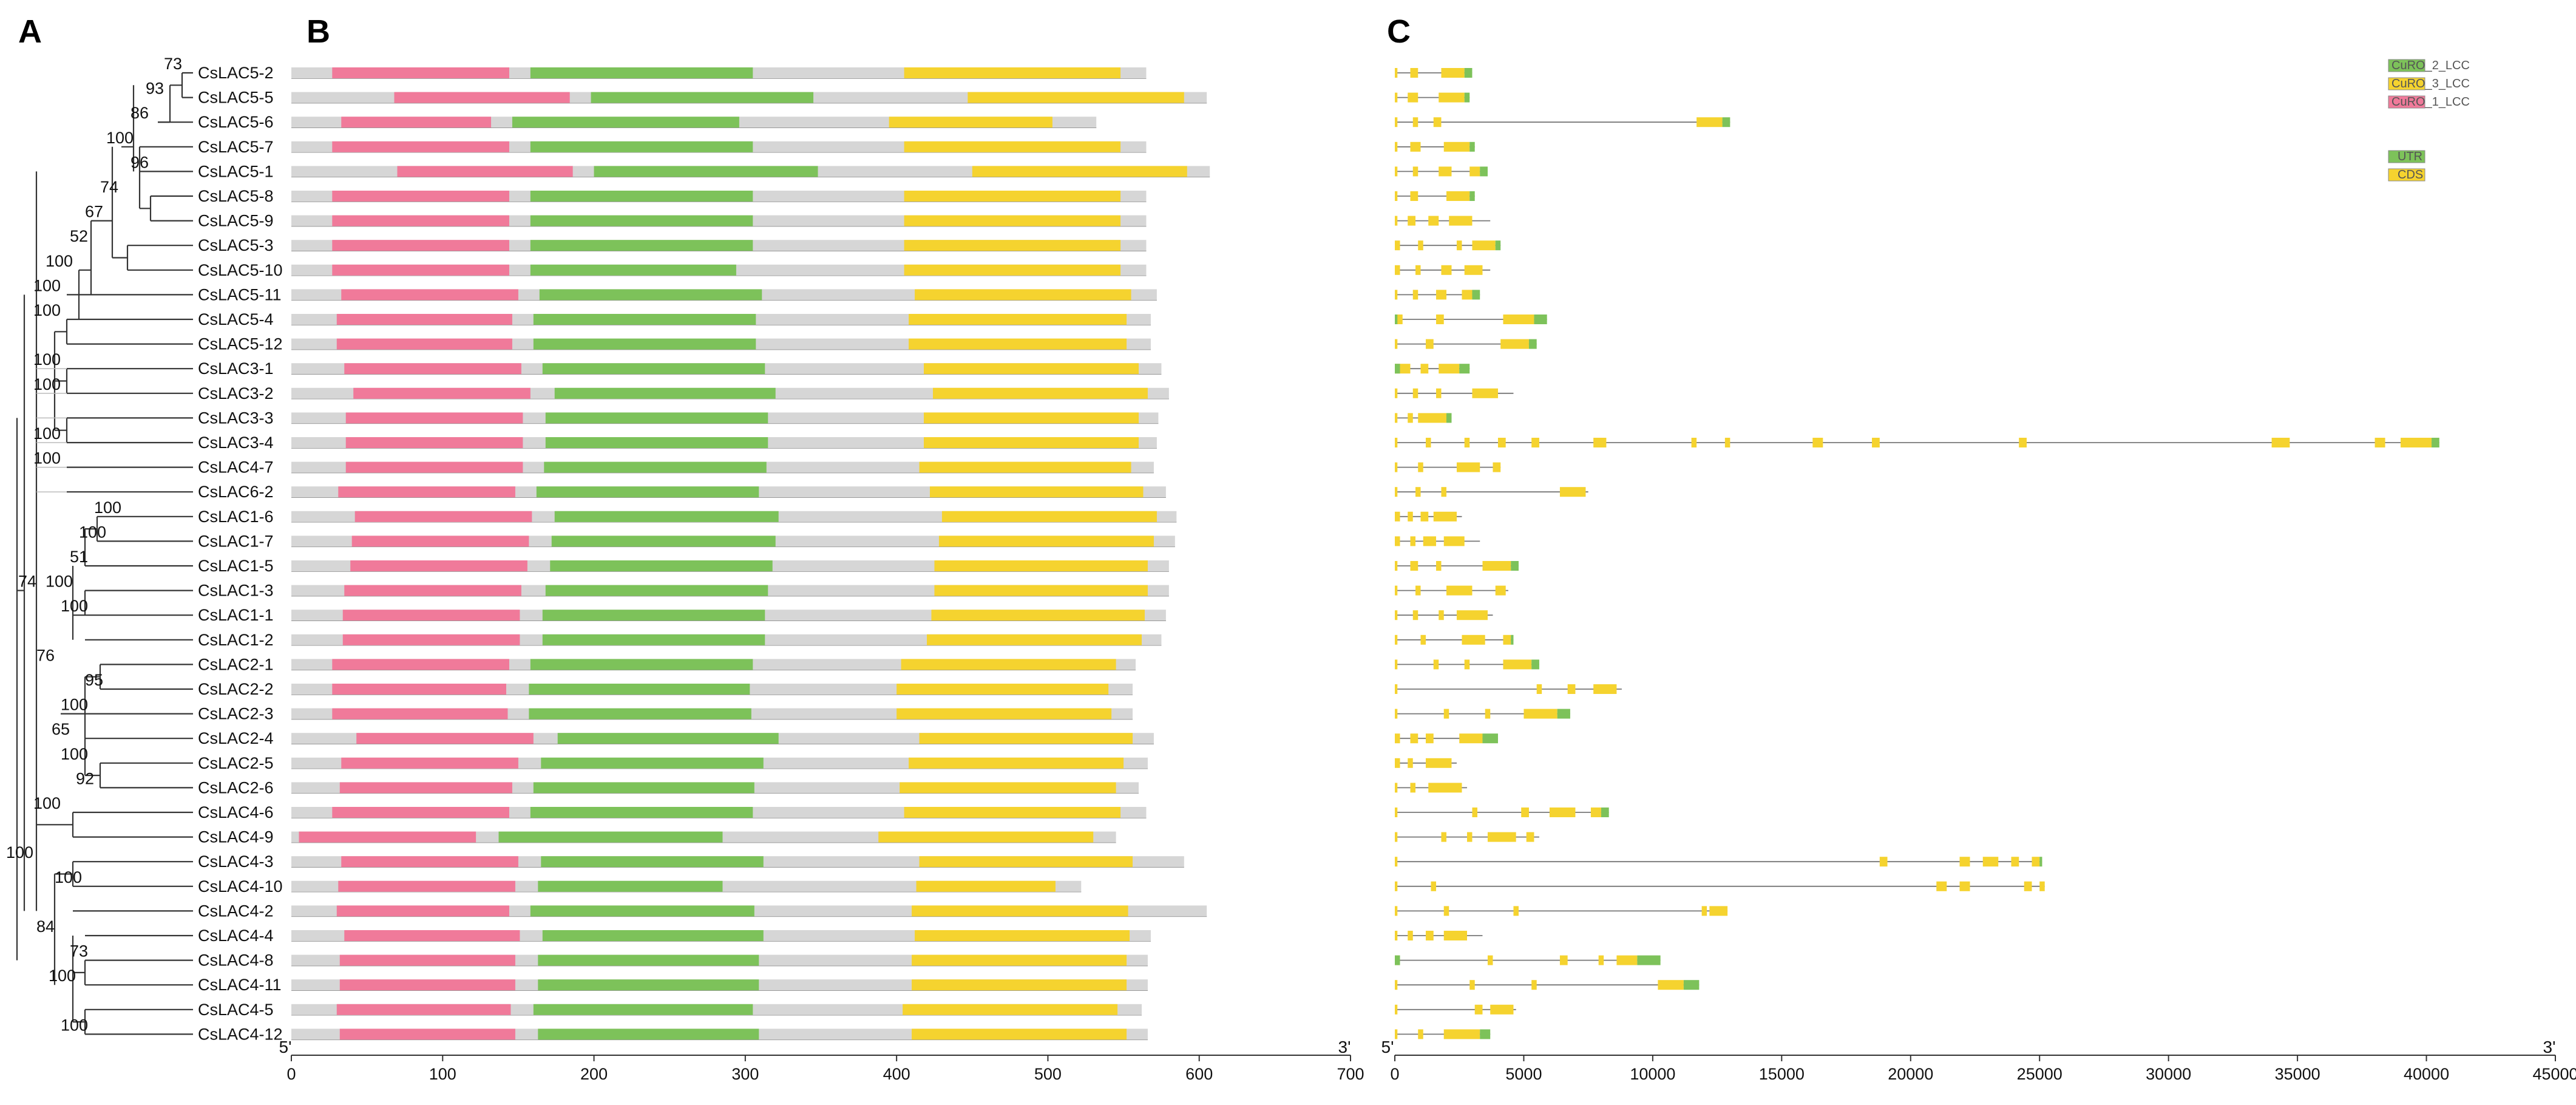  I want to click on domain-x-axis: 0 100 200 300 400 500 600 700 5' 3', so click(822, 1060).